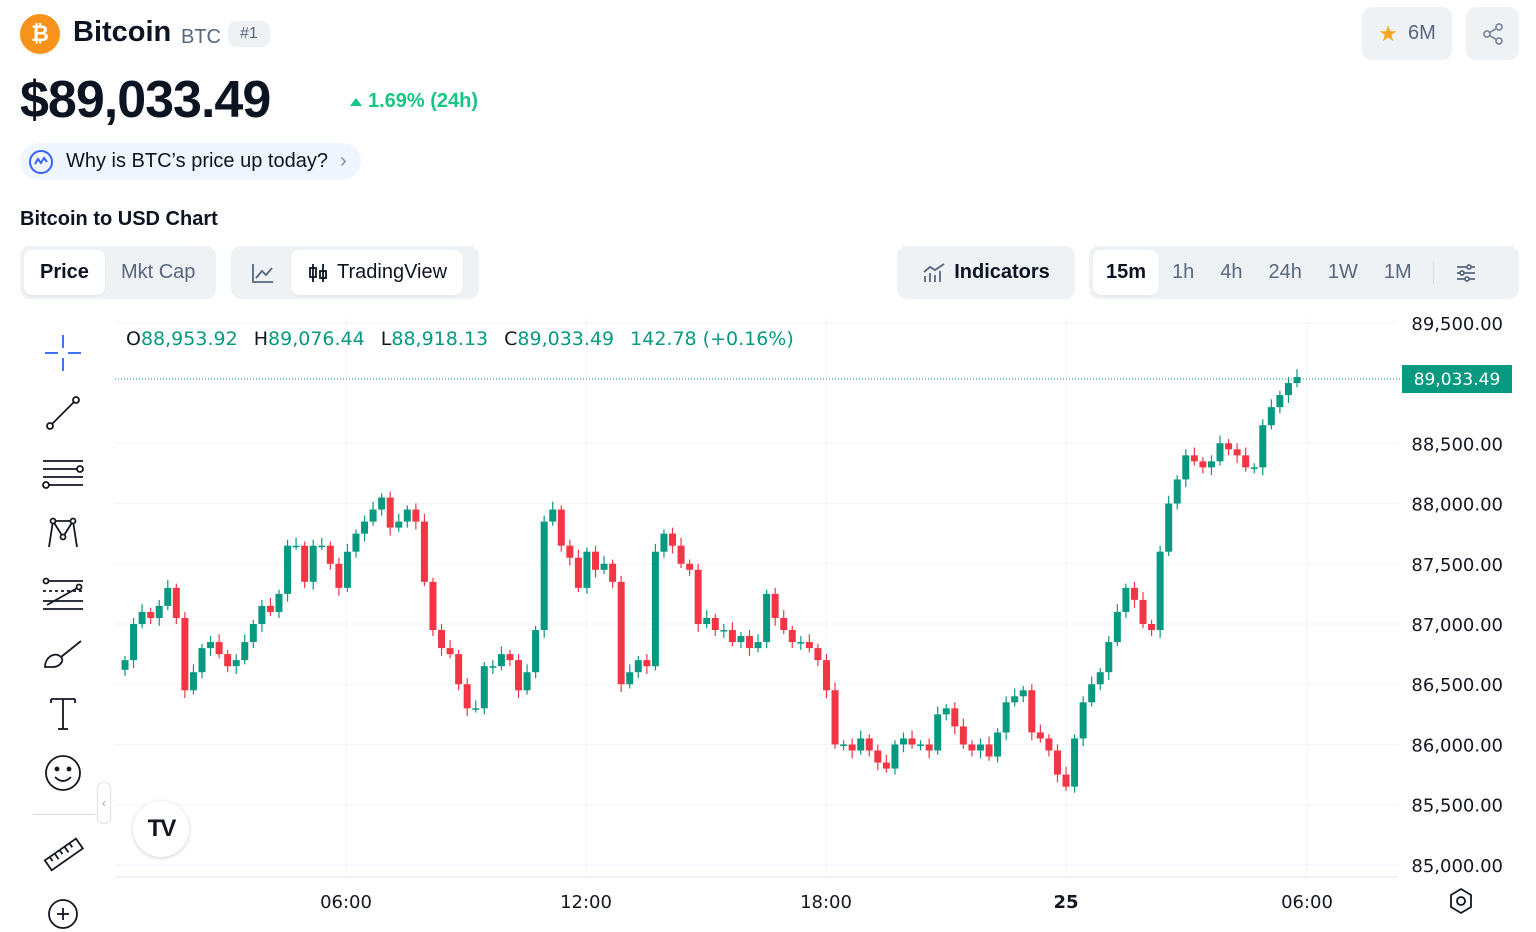 This screenshot has width=1536, height=932. What do you see at coordinates (1388, 33) in the screenshot?
I see `star-icon: ★` at bounding box center [1388, 33].